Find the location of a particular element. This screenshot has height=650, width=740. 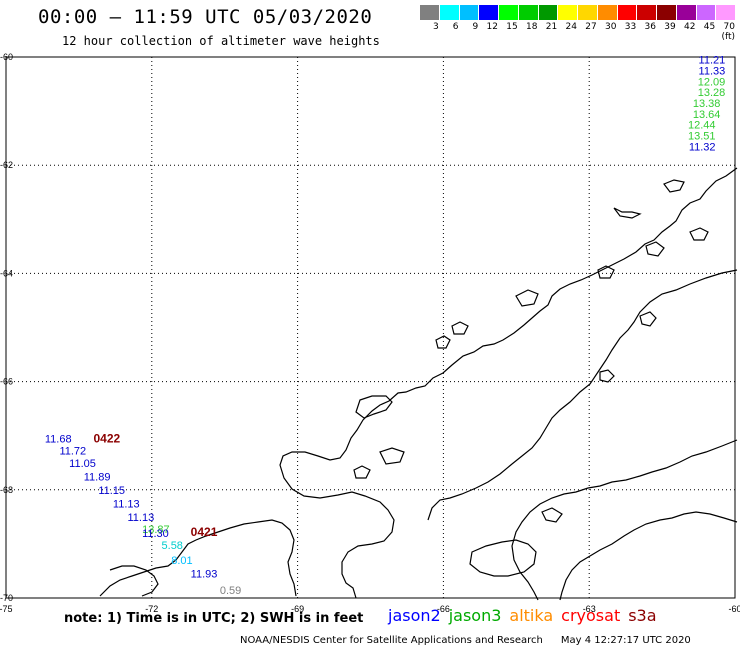

wave-height-label: 11.72 is located at coordinates (72, 451).